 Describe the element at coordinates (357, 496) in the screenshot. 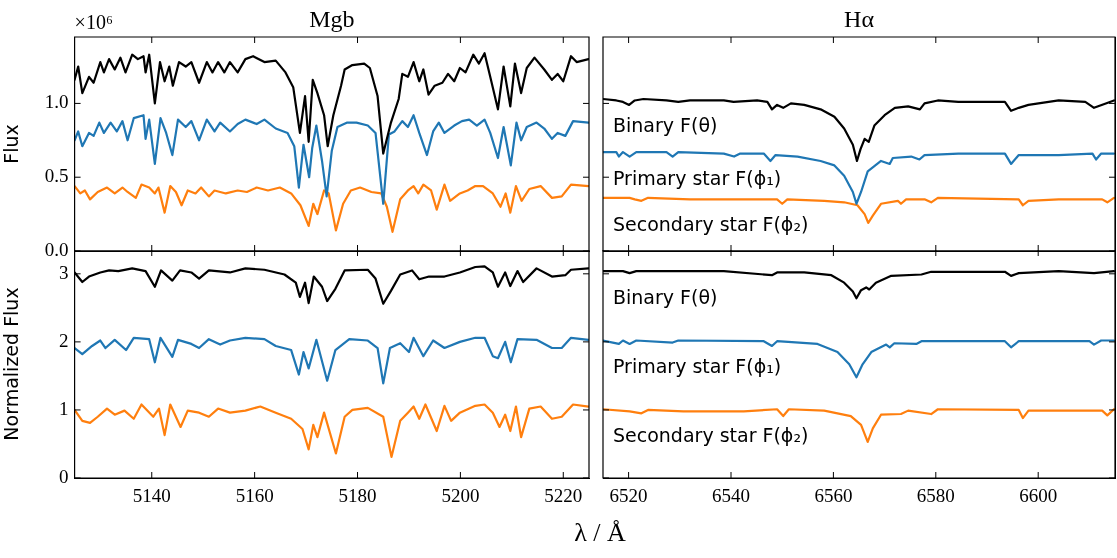

I see `x-tick-label: 5180` at that location.